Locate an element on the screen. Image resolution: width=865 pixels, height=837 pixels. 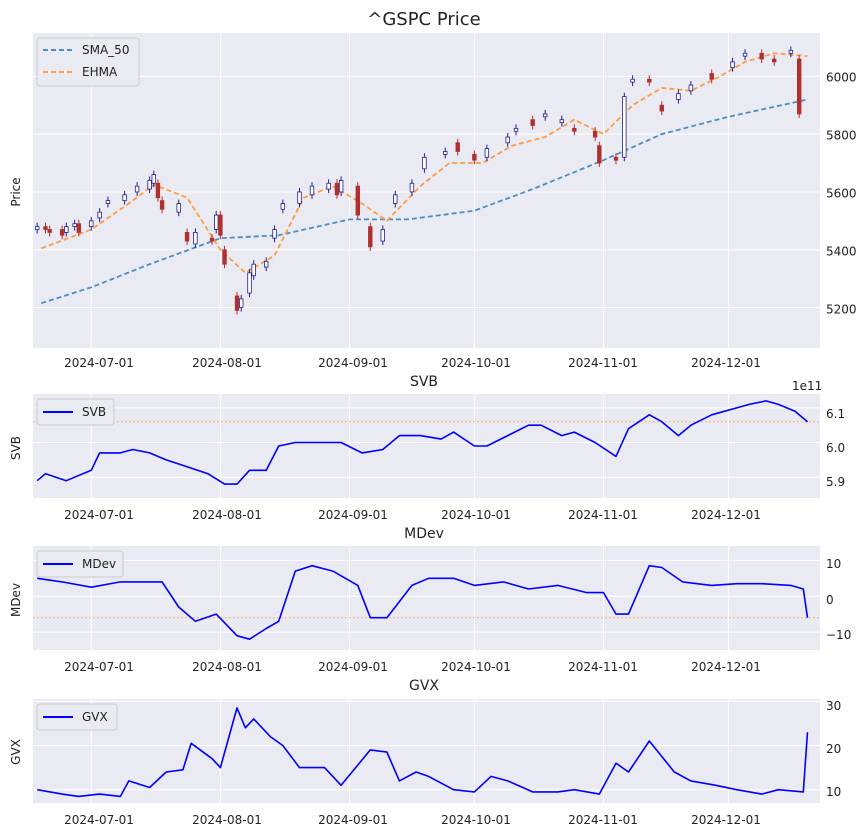
mdev-x-tick-aug: 2024-08-01 is located at coordinates (227, 667).